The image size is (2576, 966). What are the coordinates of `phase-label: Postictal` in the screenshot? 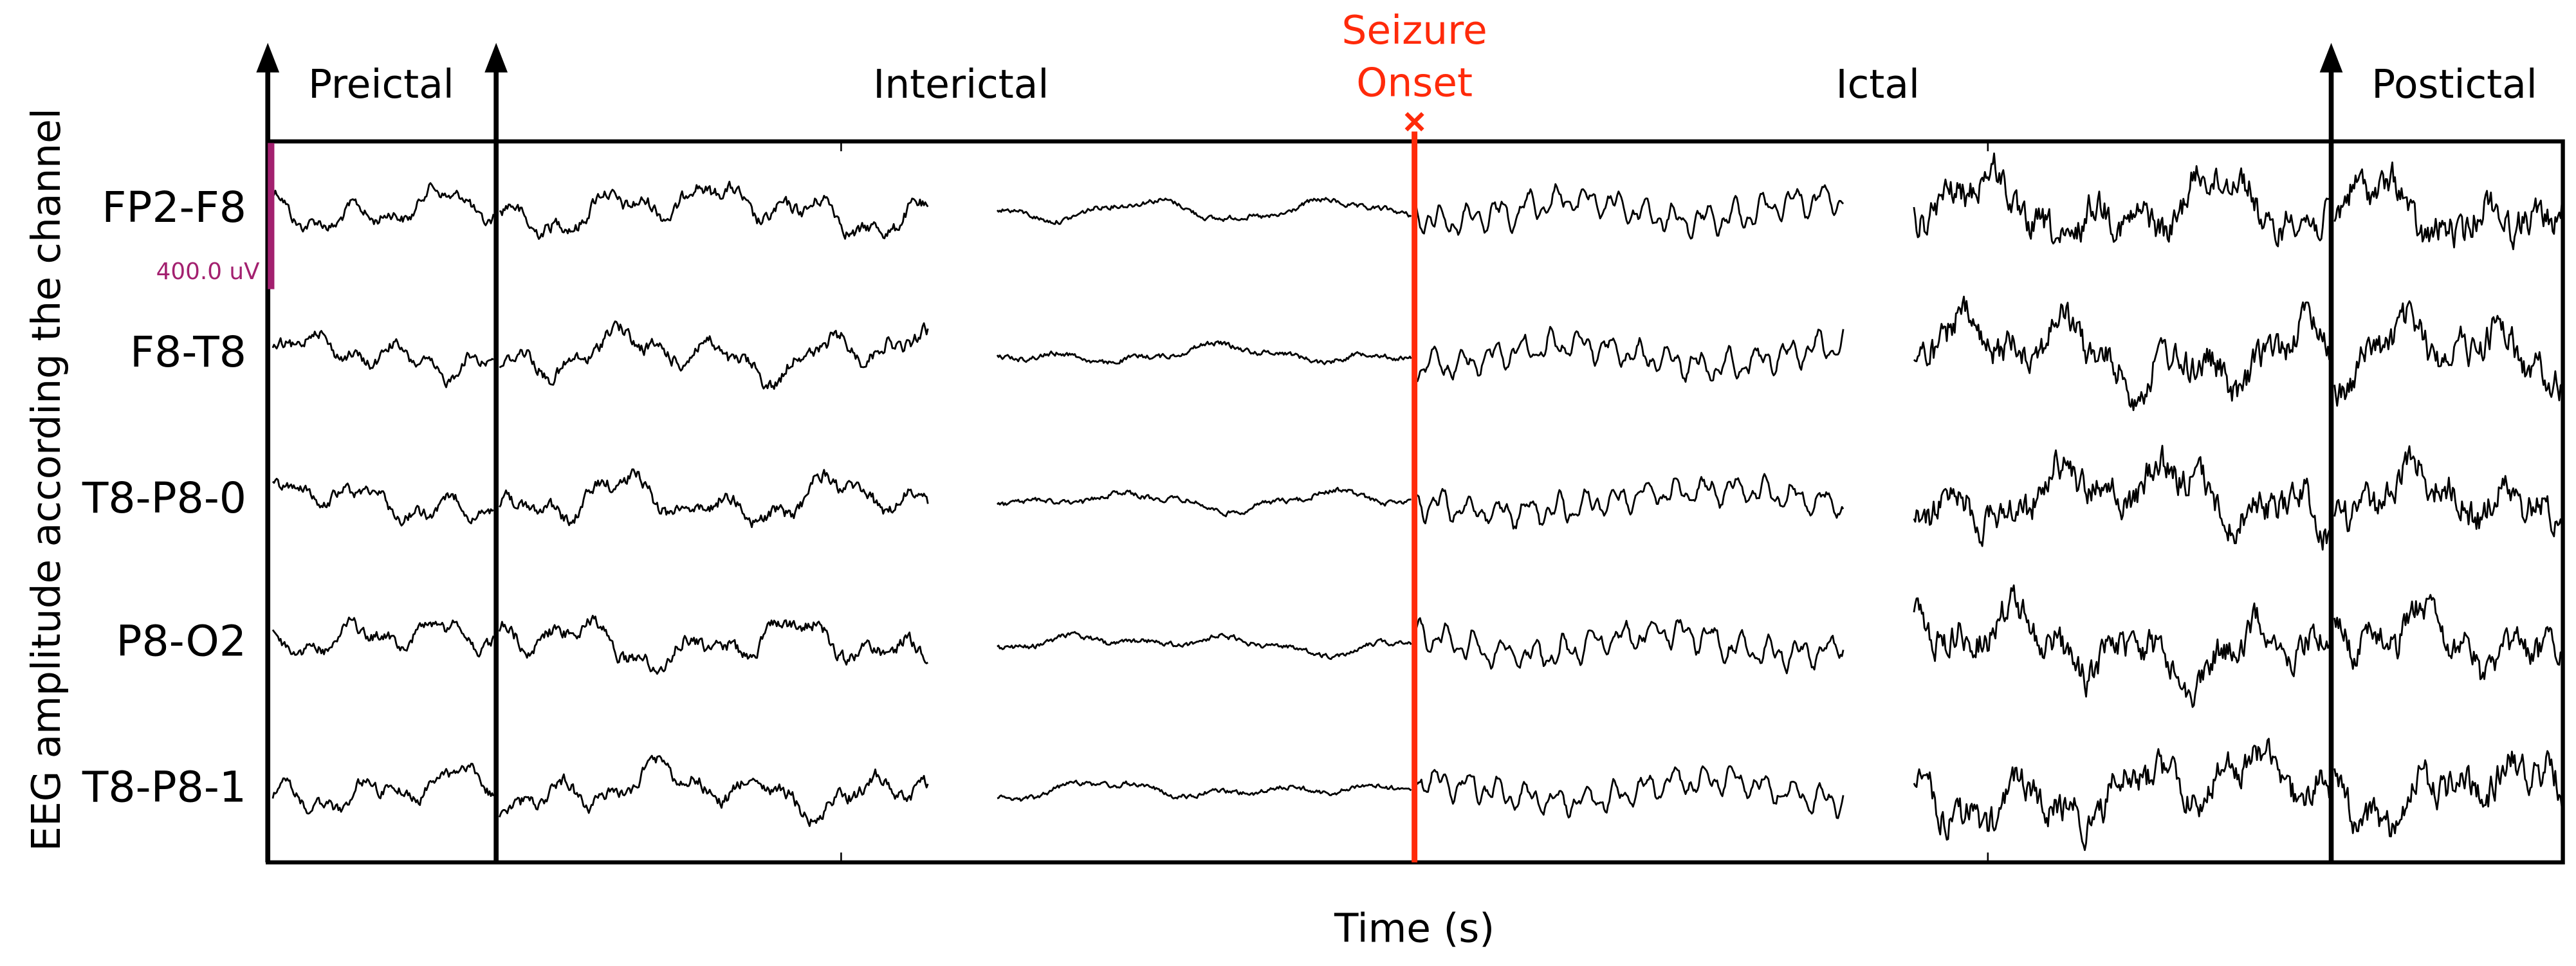 It's located at (2454, 84).